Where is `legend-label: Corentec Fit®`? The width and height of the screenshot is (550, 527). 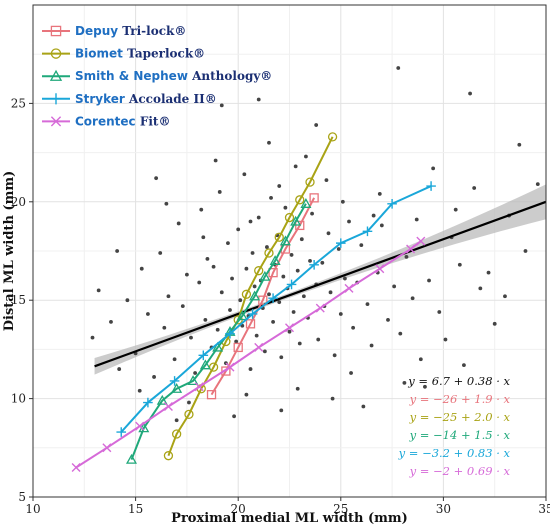 legend-label: Corentec Fit® is located at coordinates (122, 121).